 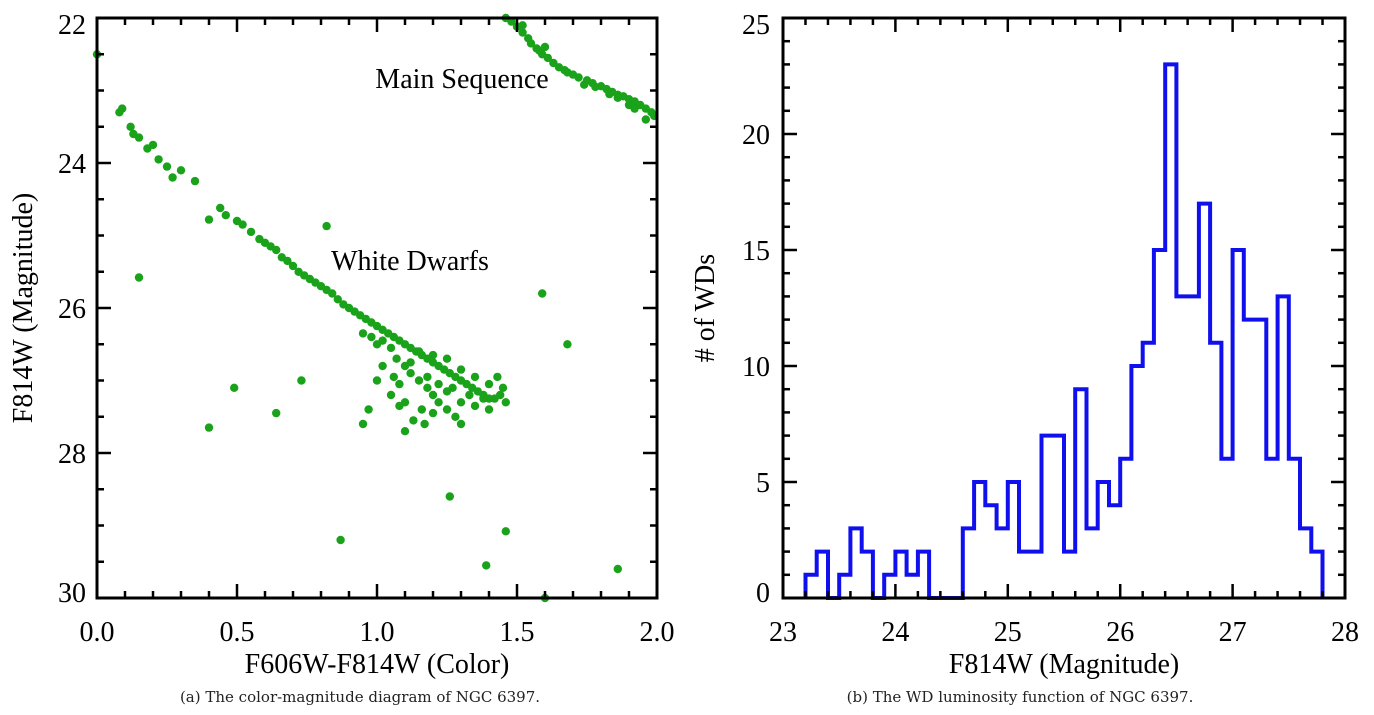 What do you see at coordinates (377, 632) in the screenshot?
I see `x-tick-label: 1.0` at bounding box center [377, 632].